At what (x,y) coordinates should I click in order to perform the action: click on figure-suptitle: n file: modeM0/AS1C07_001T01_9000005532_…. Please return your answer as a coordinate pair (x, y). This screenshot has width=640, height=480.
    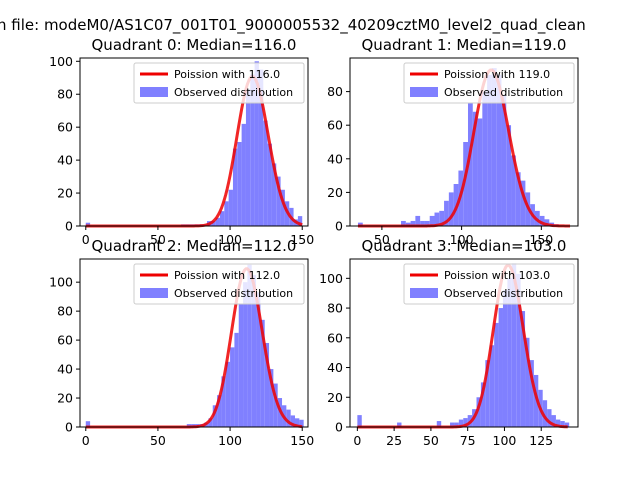
    Looking at the image, I should click on (293, 25).